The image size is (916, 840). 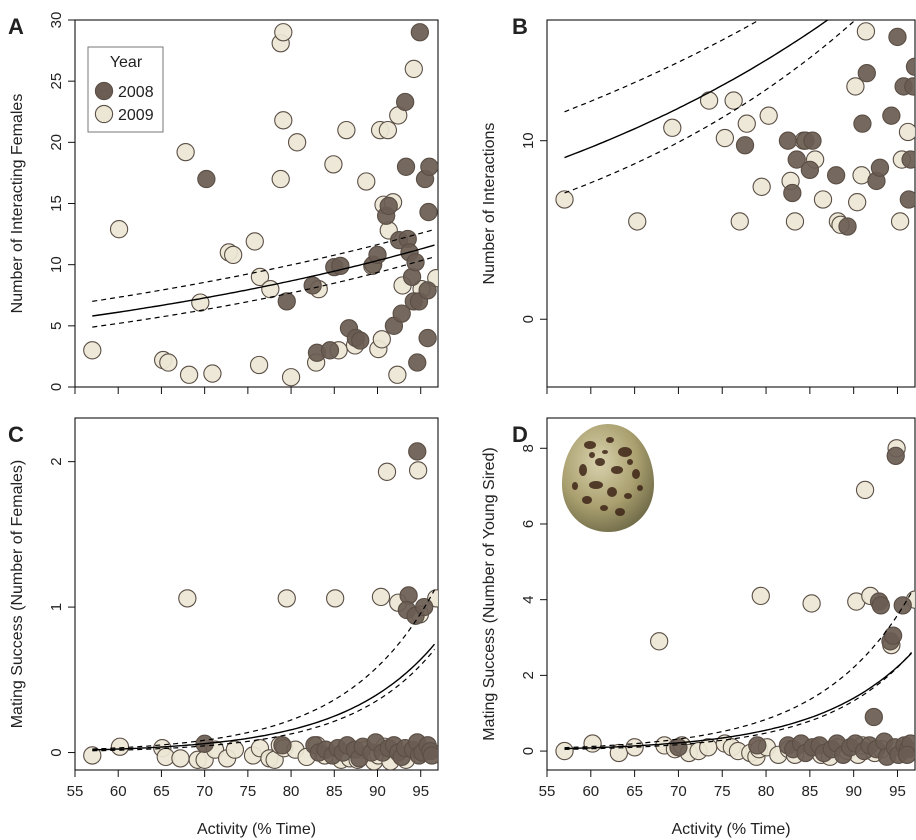 I want to click on y-tick-label: 25, so click(x=56, y=81).